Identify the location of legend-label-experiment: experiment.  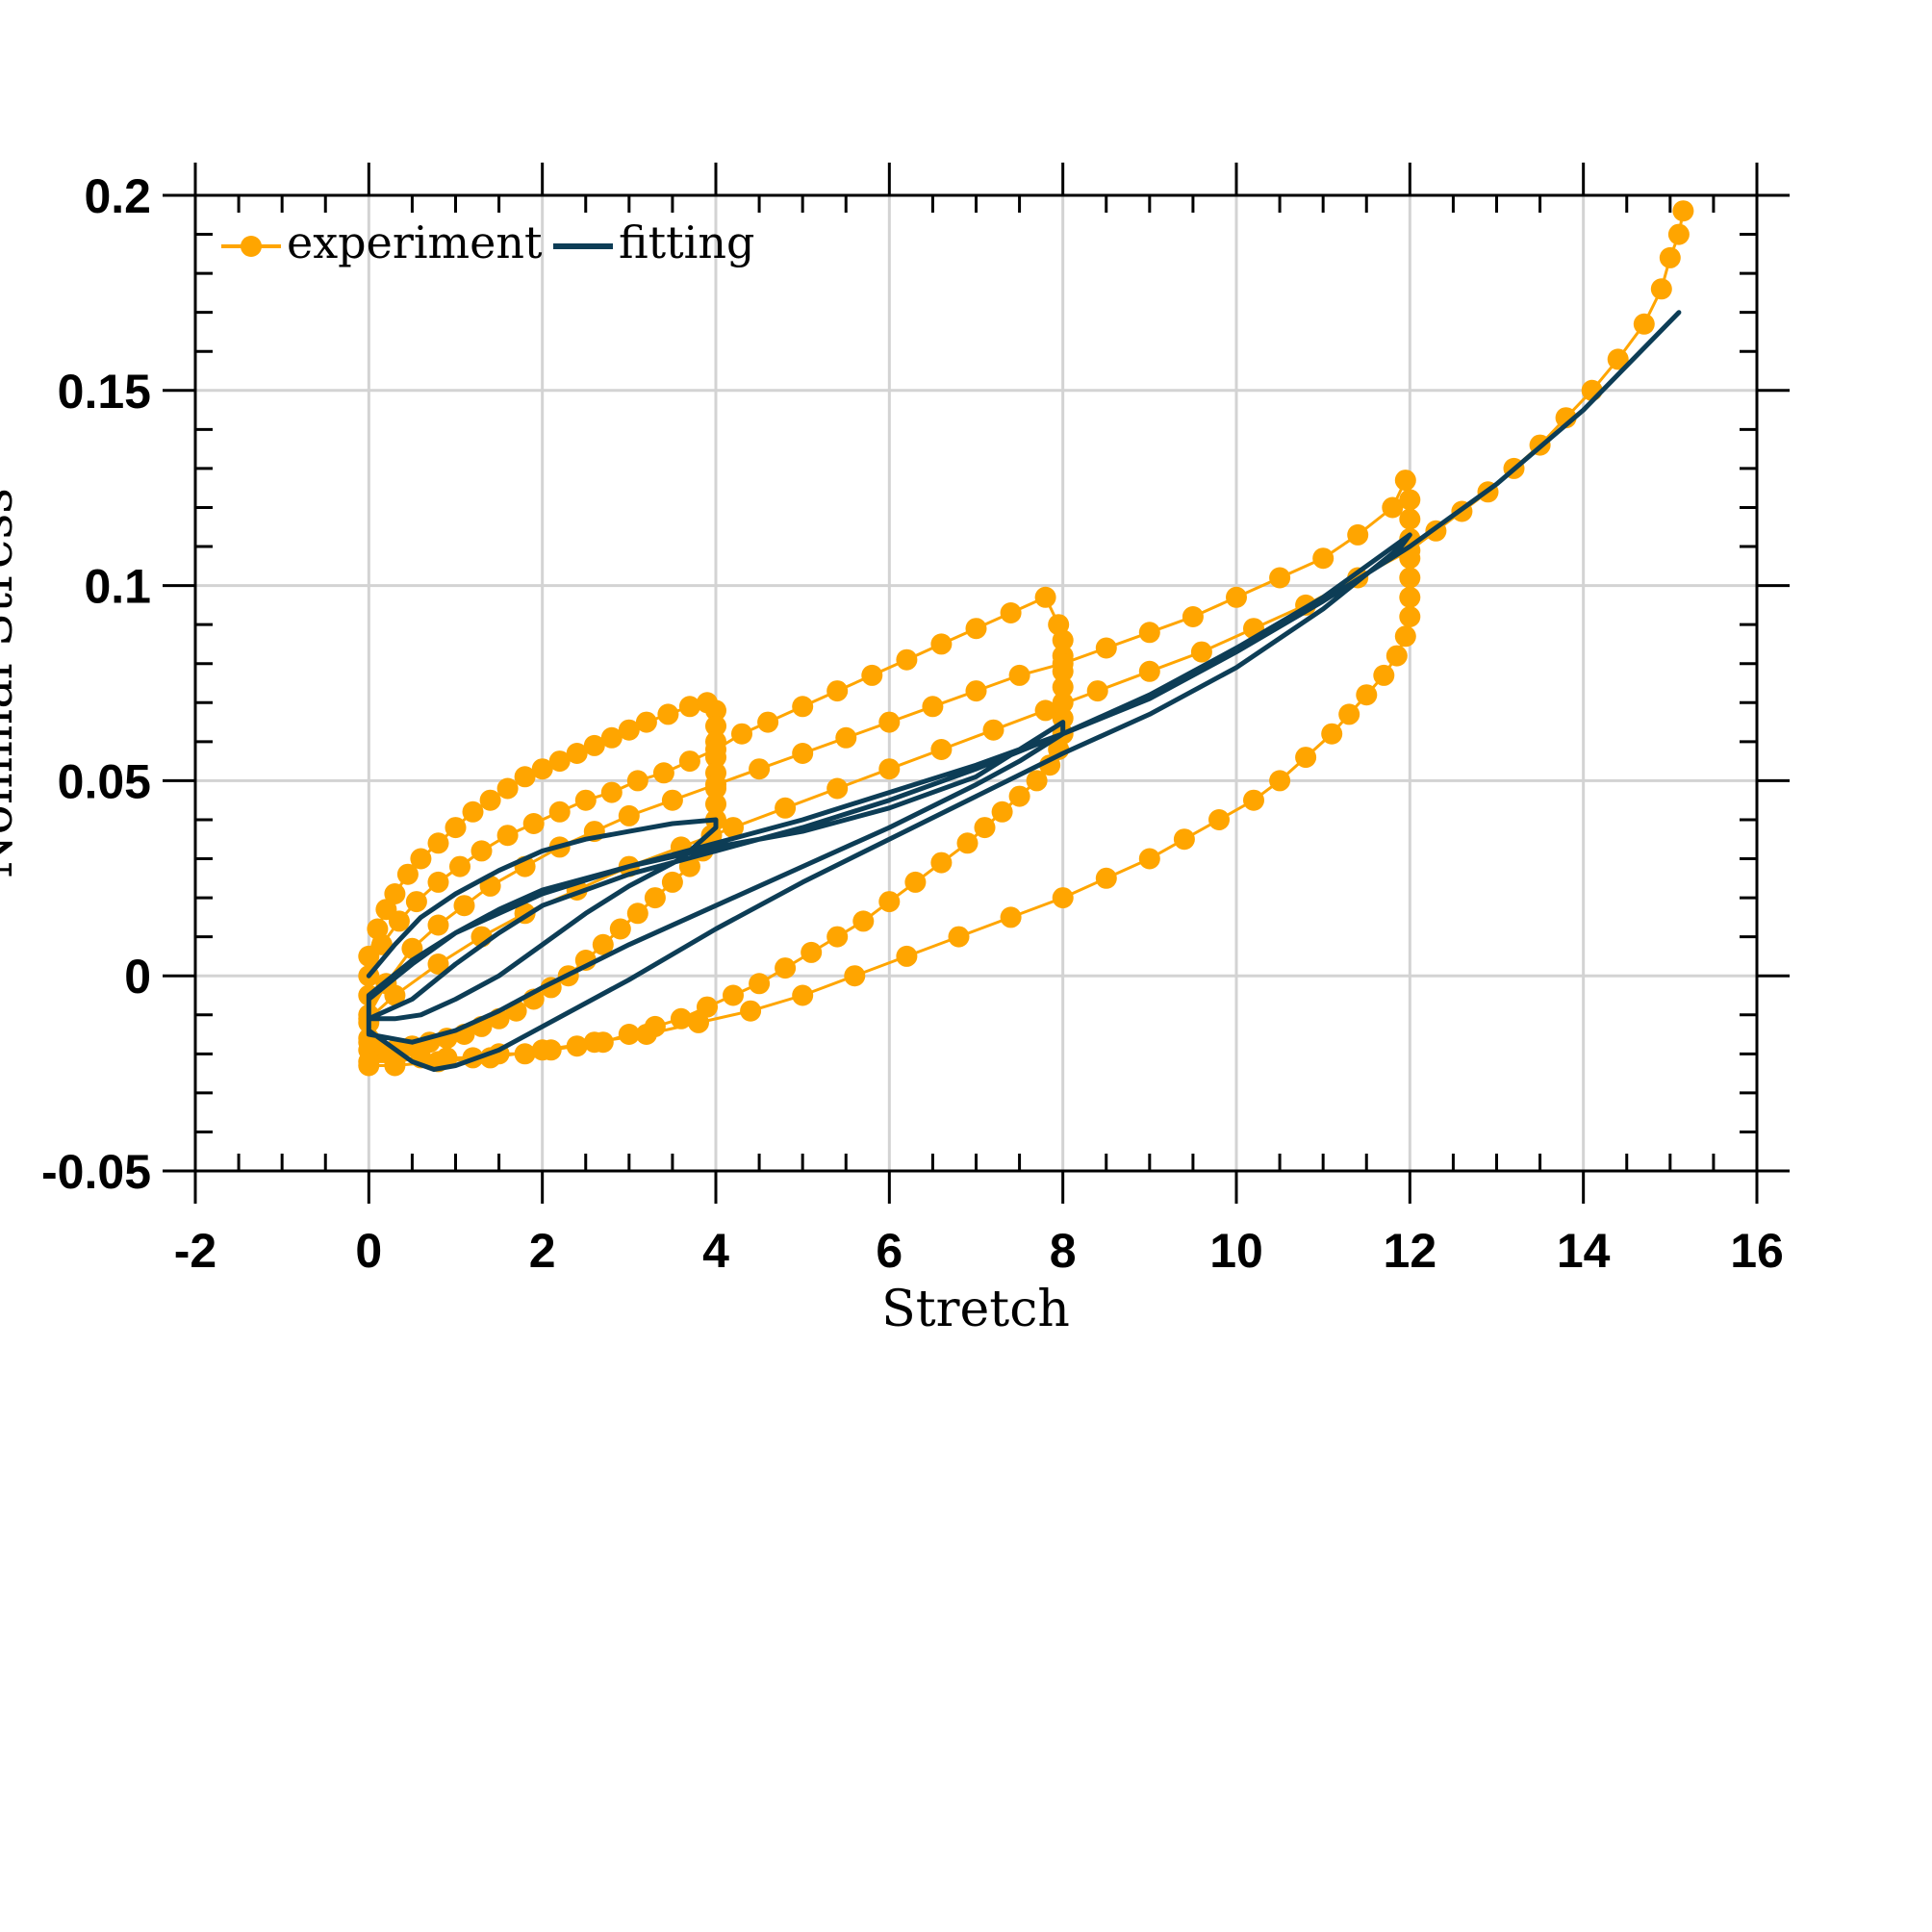
(415, 242).